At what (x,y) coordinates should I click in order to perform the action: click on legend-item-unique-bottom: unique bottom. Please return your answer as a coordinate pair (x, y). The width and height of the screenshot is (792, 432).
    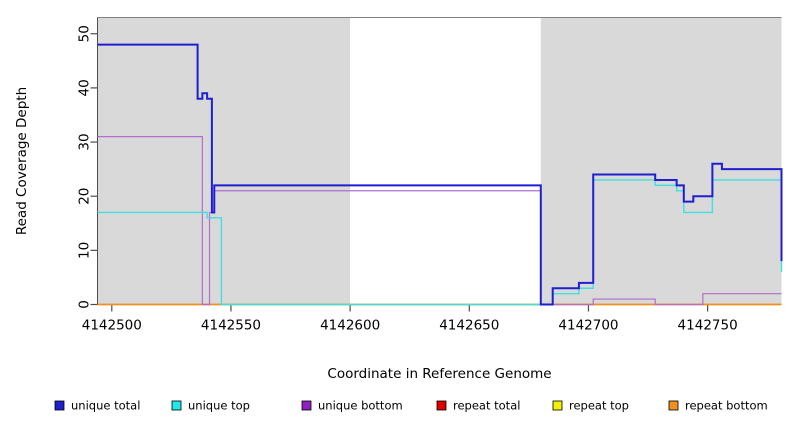
    Looking at the image, I should click on (352, 406).